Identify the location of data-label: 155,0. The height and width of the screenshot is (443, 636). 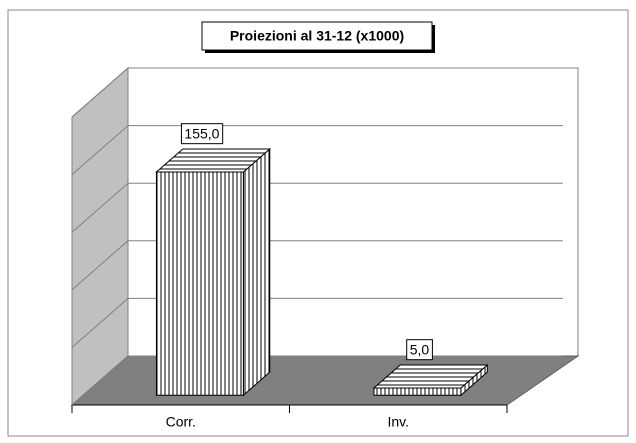
(201, 134).